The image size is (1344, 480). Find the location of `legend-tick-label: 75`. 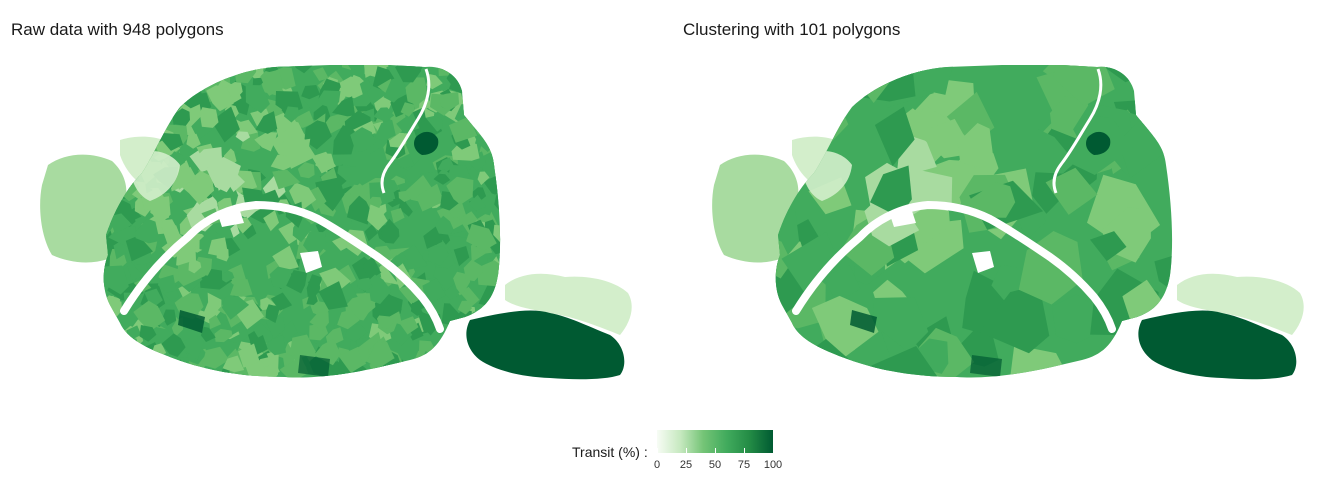

legend-tick-label: 75 is located at coordinates (744, 465).